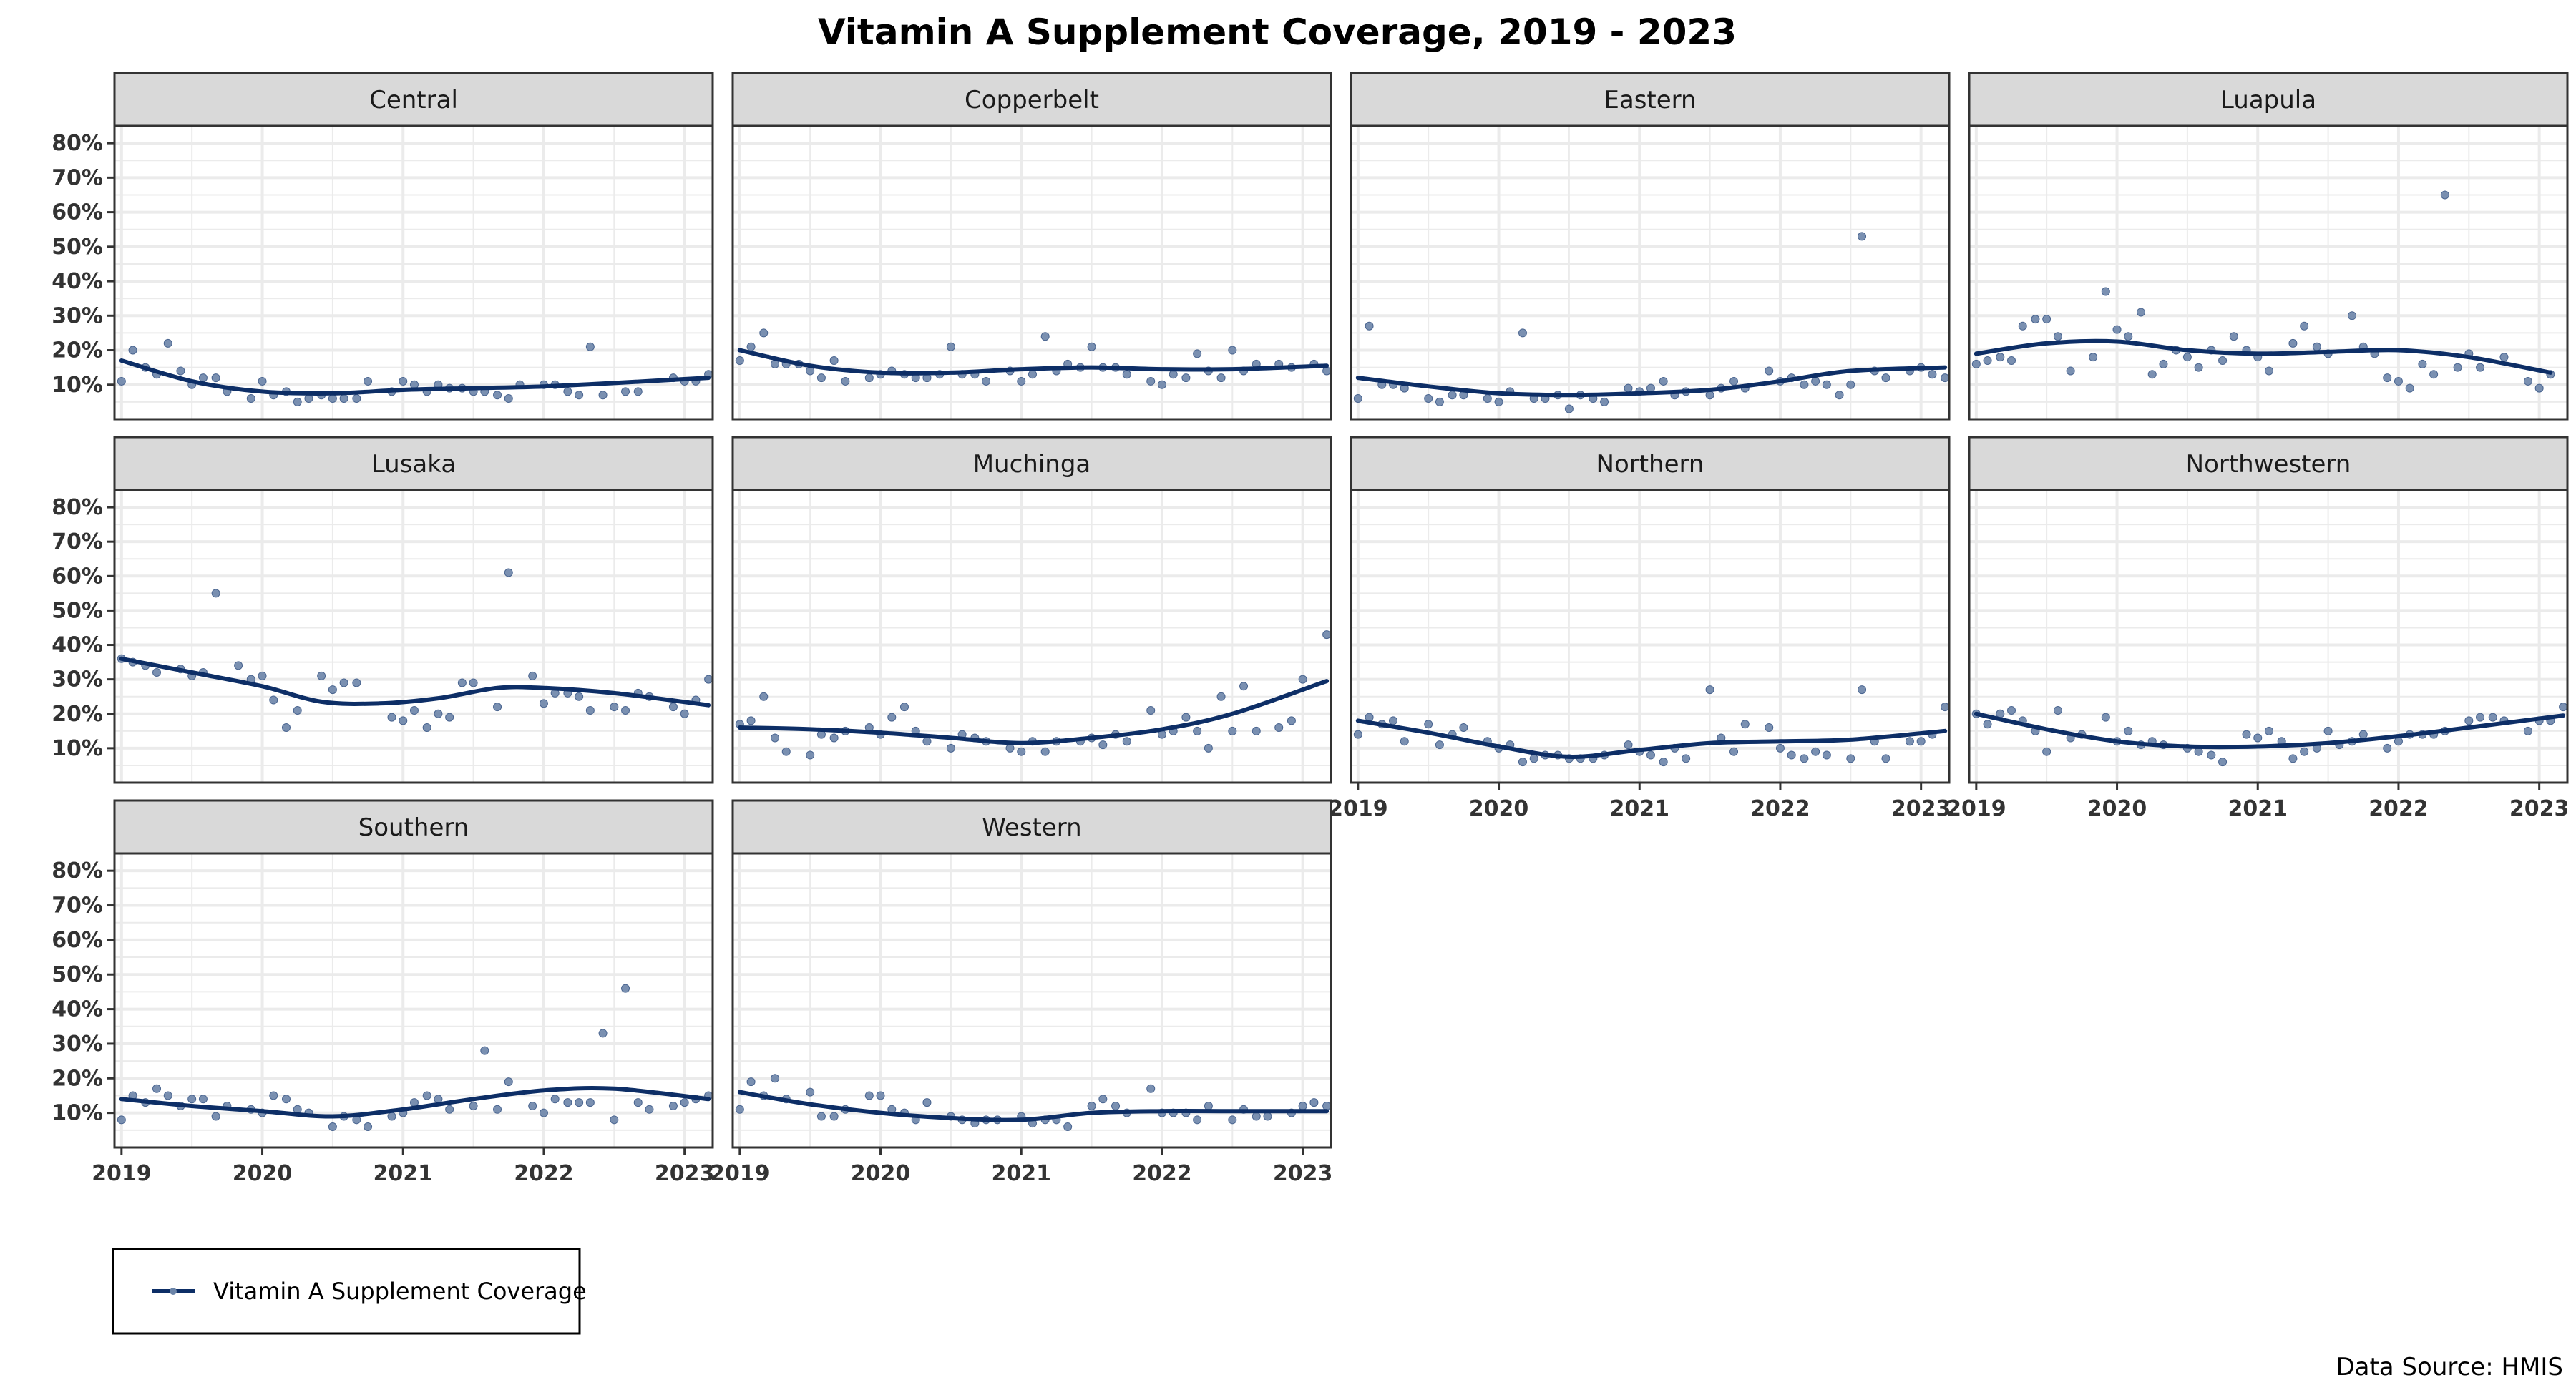  I want to click on strip-label-luapula: Luapula, so click(2268, 100).